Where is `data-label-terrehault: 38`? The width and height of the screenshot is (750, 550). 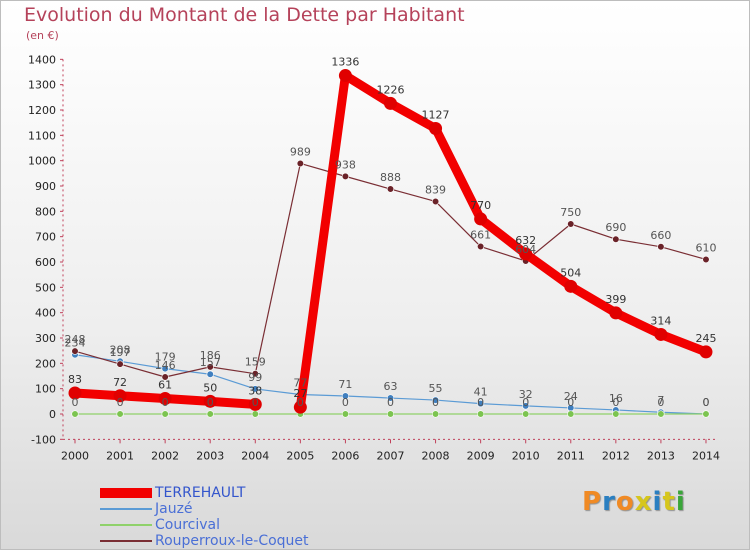 data-label-terrehault: 38 is located at coordinates (255, 390).